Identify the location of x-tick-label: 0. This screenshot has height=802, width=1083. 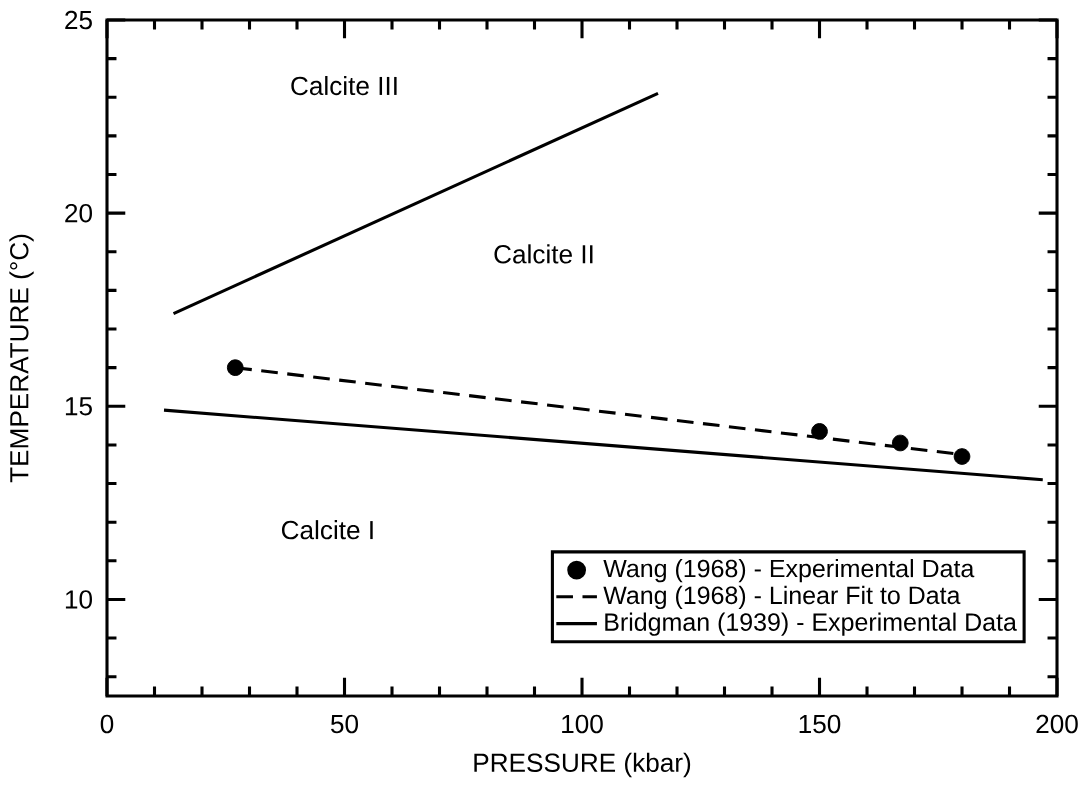
(107, 724).